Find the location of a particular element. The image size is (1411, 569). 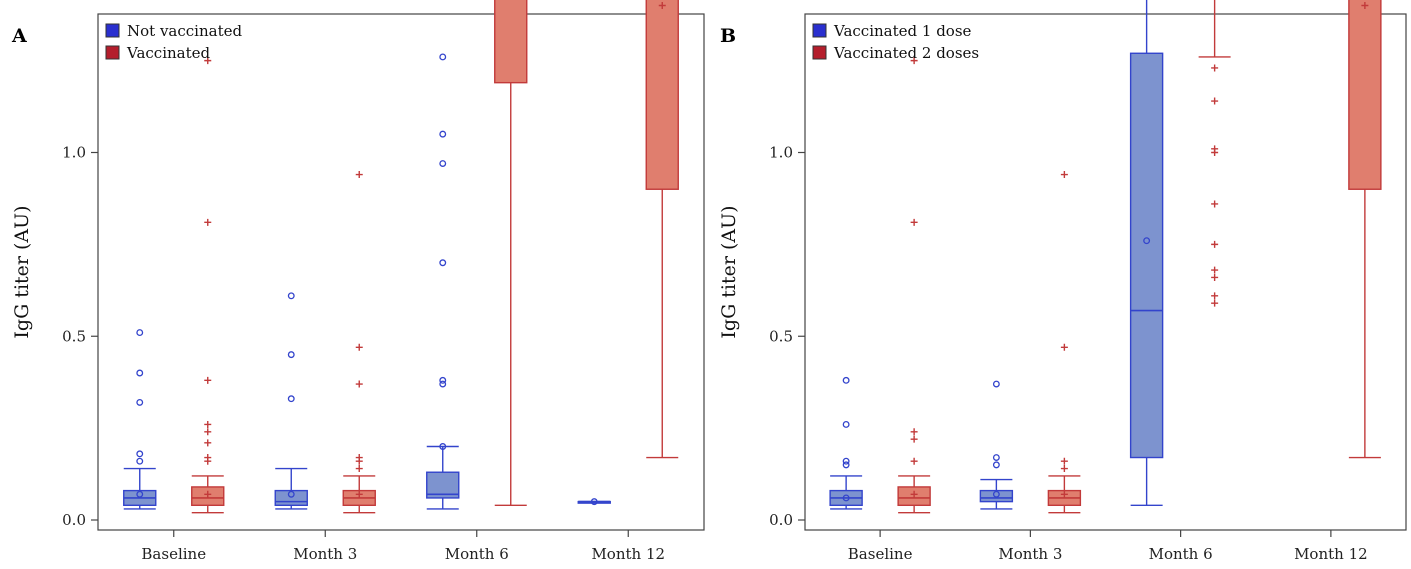

box-vaccinated-2-doses-baseline is located at coordinates (914, 285).